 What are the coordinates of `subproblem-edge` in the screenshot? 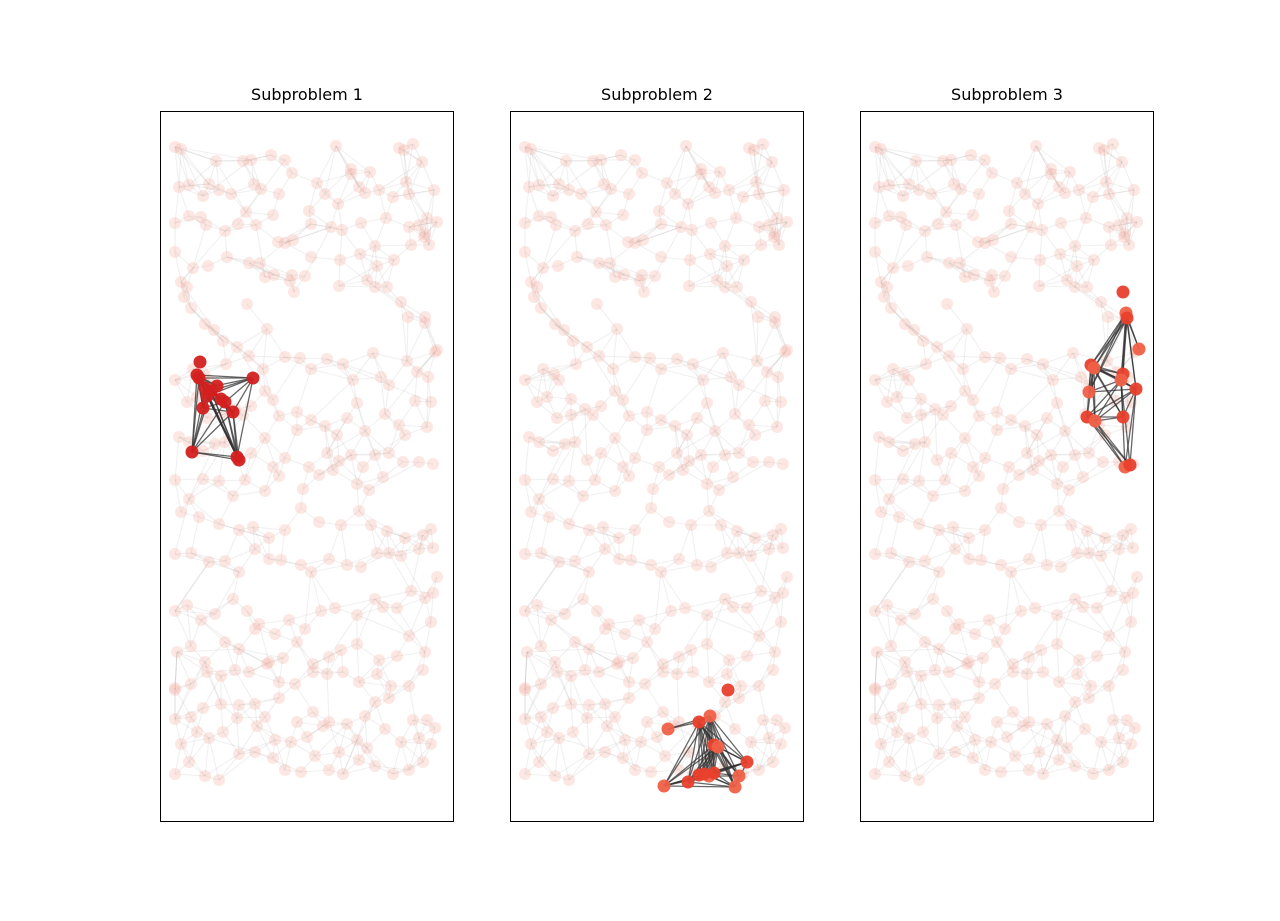 It's located at (1115, 405).